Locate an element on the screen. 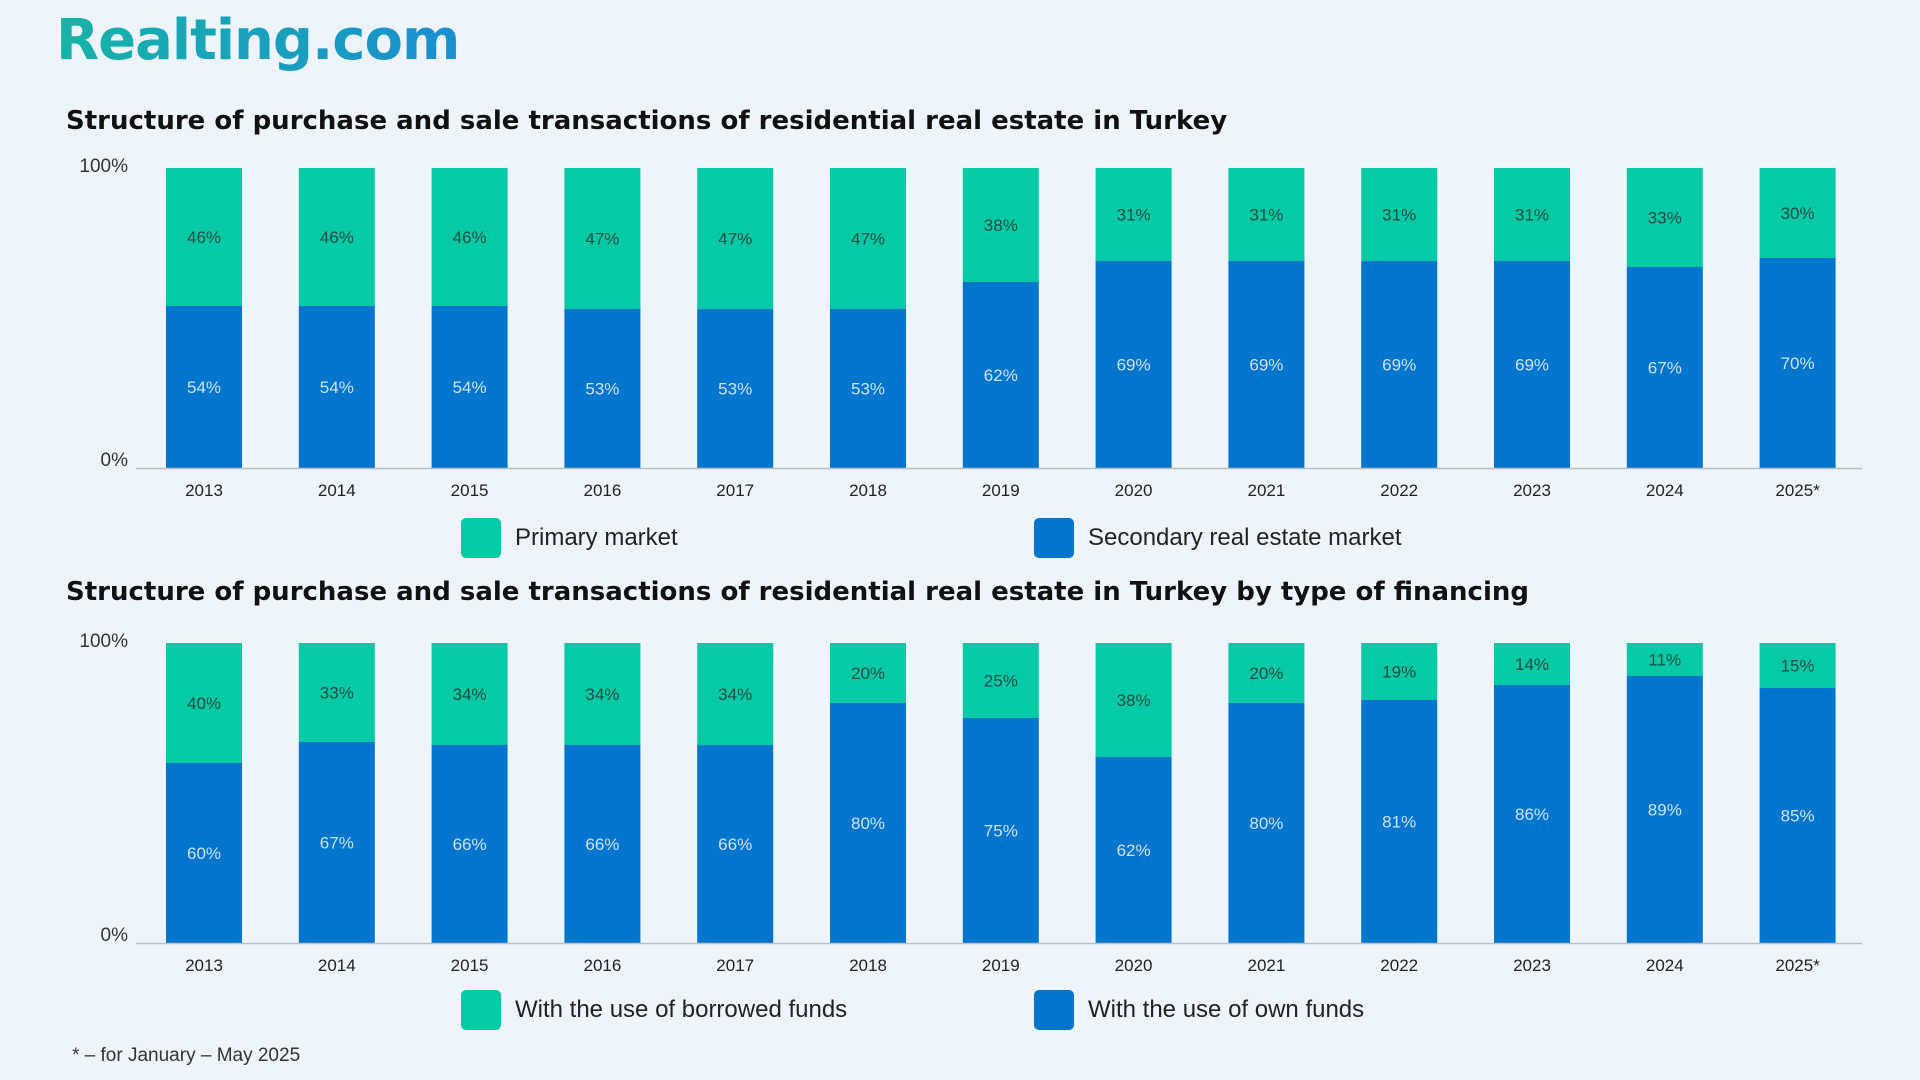 Image resolution: width=1920 pixels, height=1080 pixels. bar-value-label: 11% is located at coordinates (1664, 660).